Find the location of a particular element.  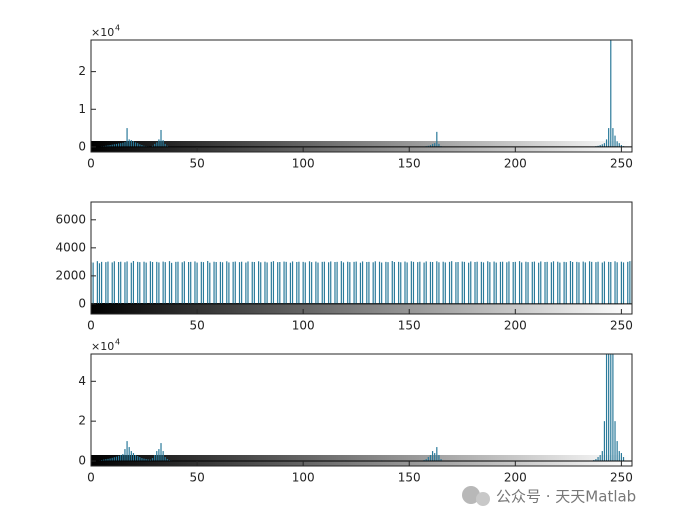

watermark: 公众号 · 天天Matlab is located at coordinates (549, 496).